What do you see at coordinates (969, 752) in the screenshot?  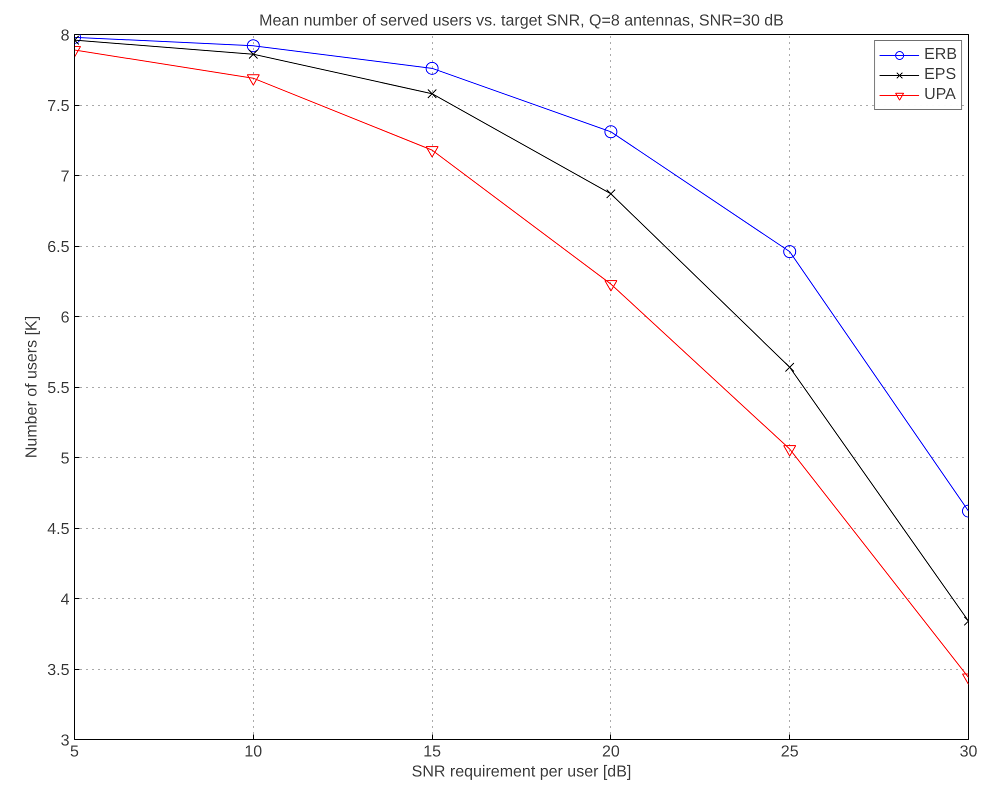 I see `x-tick-label: 30` at bounding box center [969, 752].